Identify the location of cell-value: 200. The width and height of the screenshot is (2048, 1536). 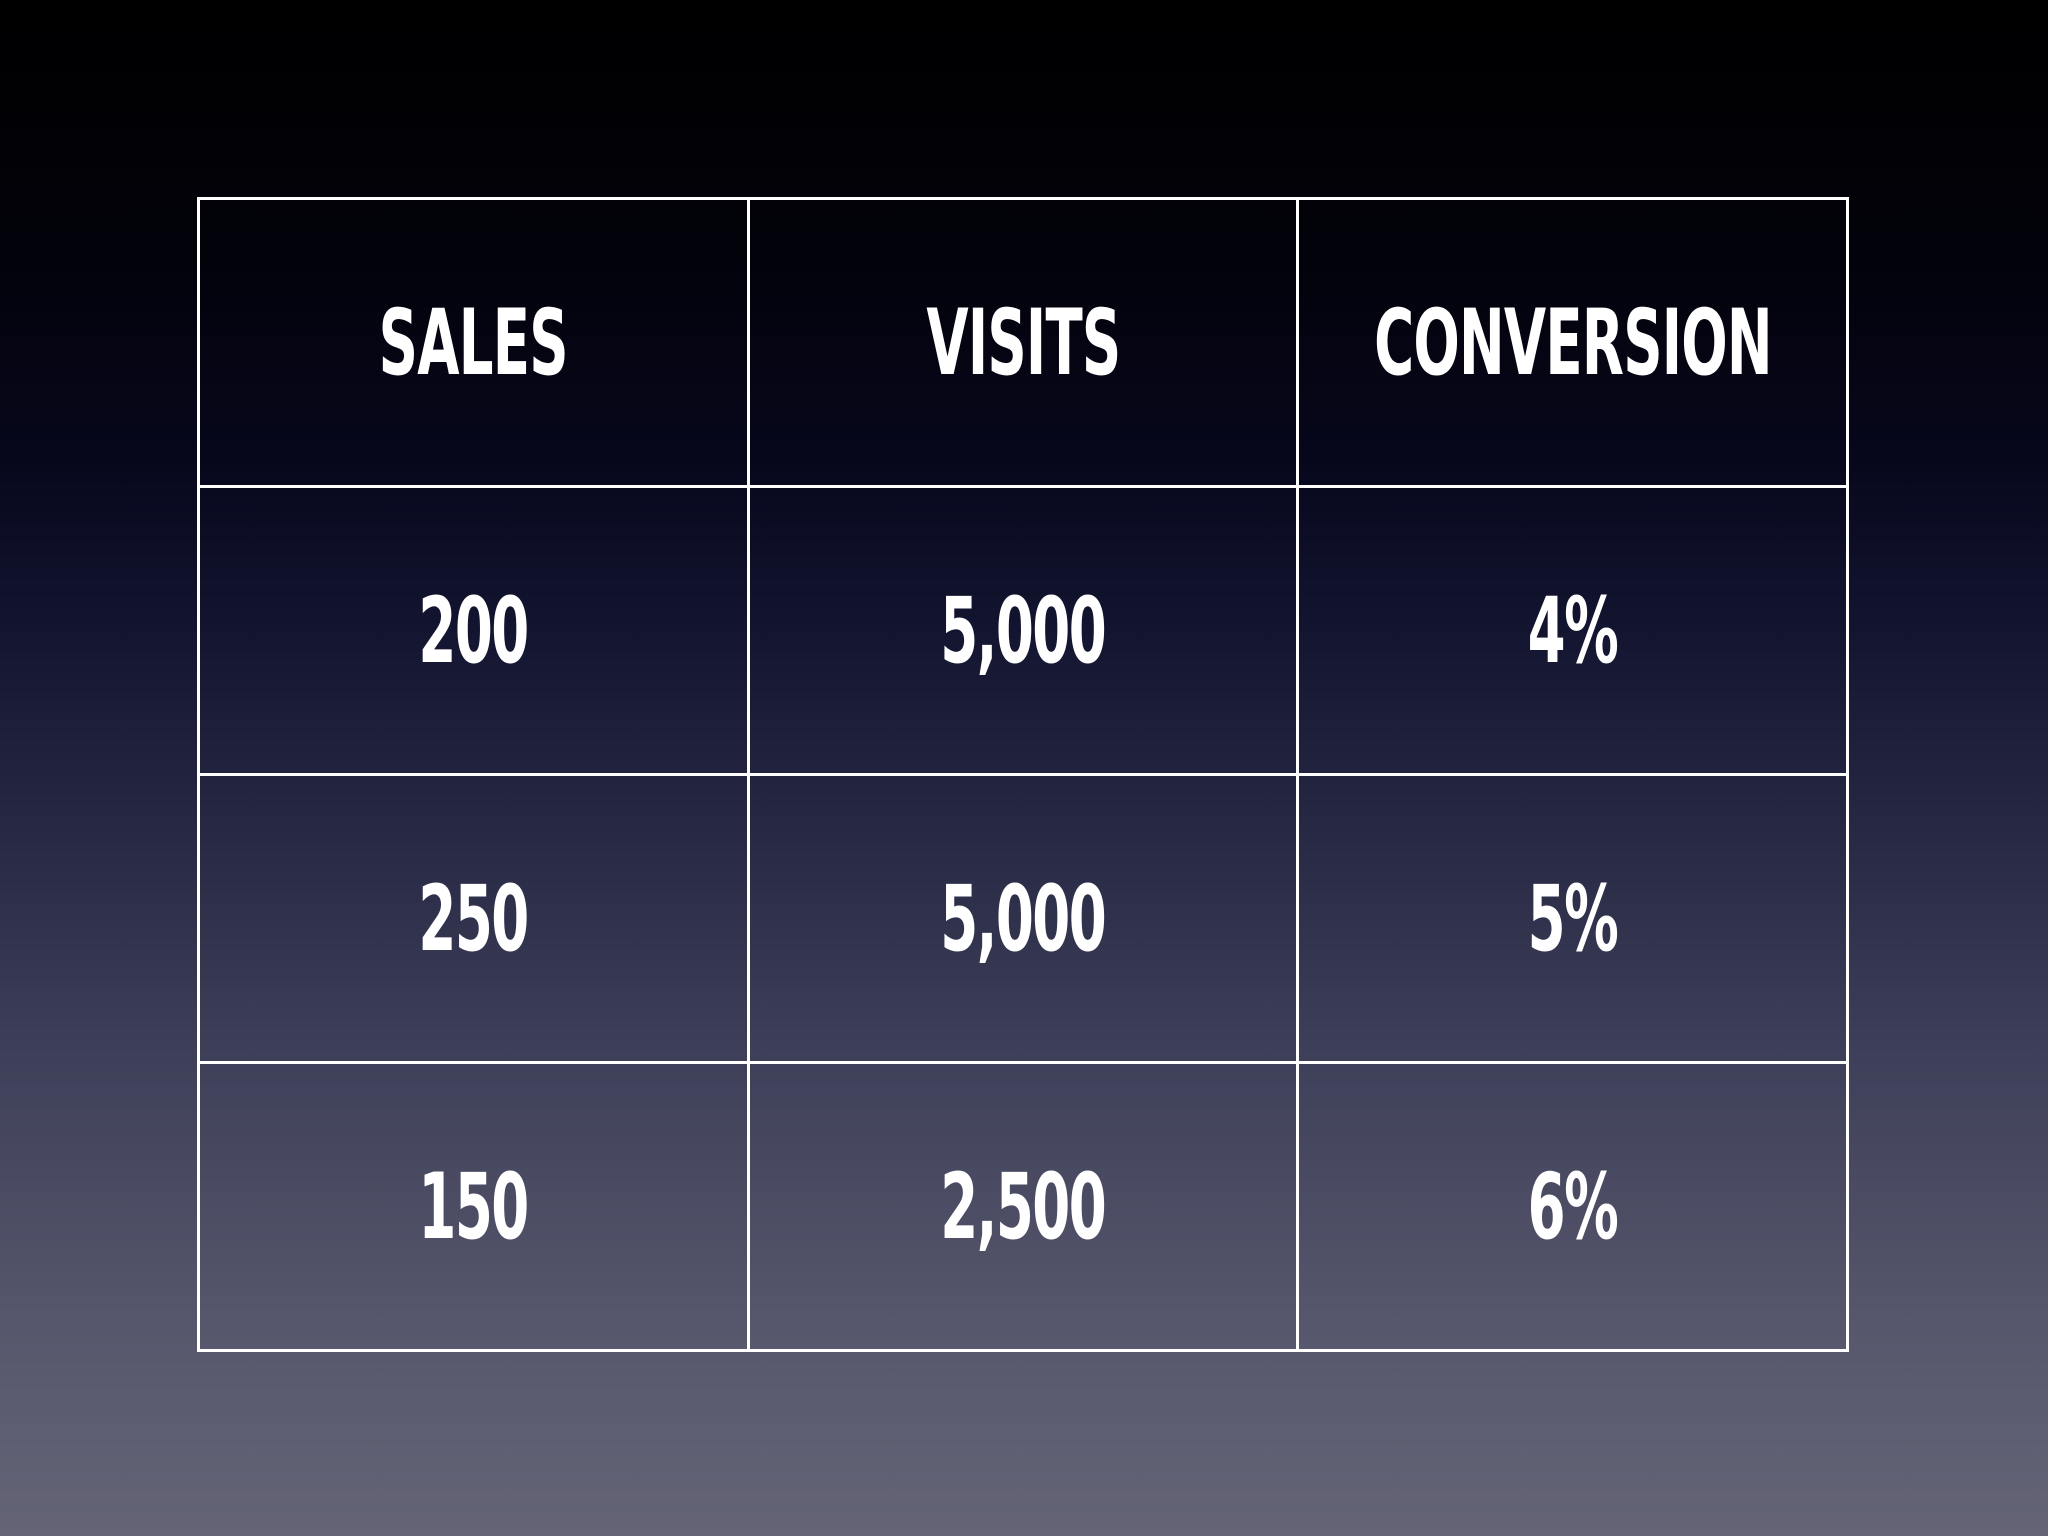
(474, 630).